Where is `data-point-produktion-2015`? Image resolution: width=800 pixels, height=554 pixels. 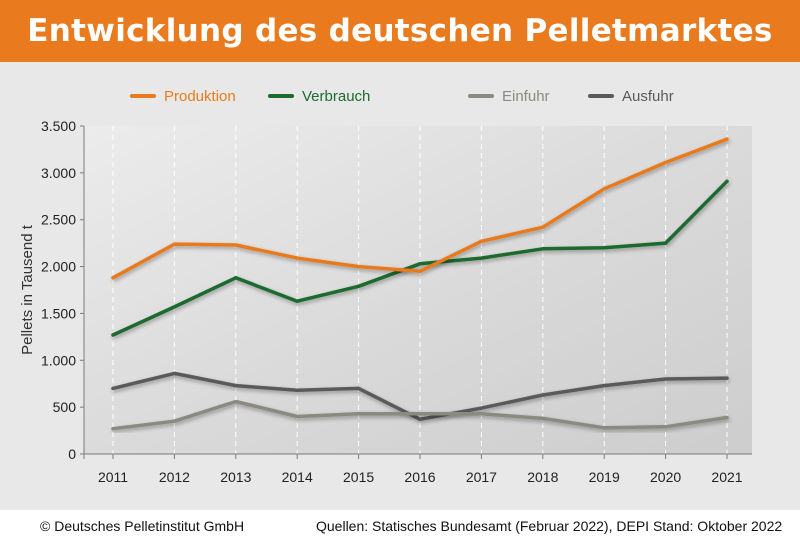
data-point-produktion-2015 is located at coordinates (359, 266).